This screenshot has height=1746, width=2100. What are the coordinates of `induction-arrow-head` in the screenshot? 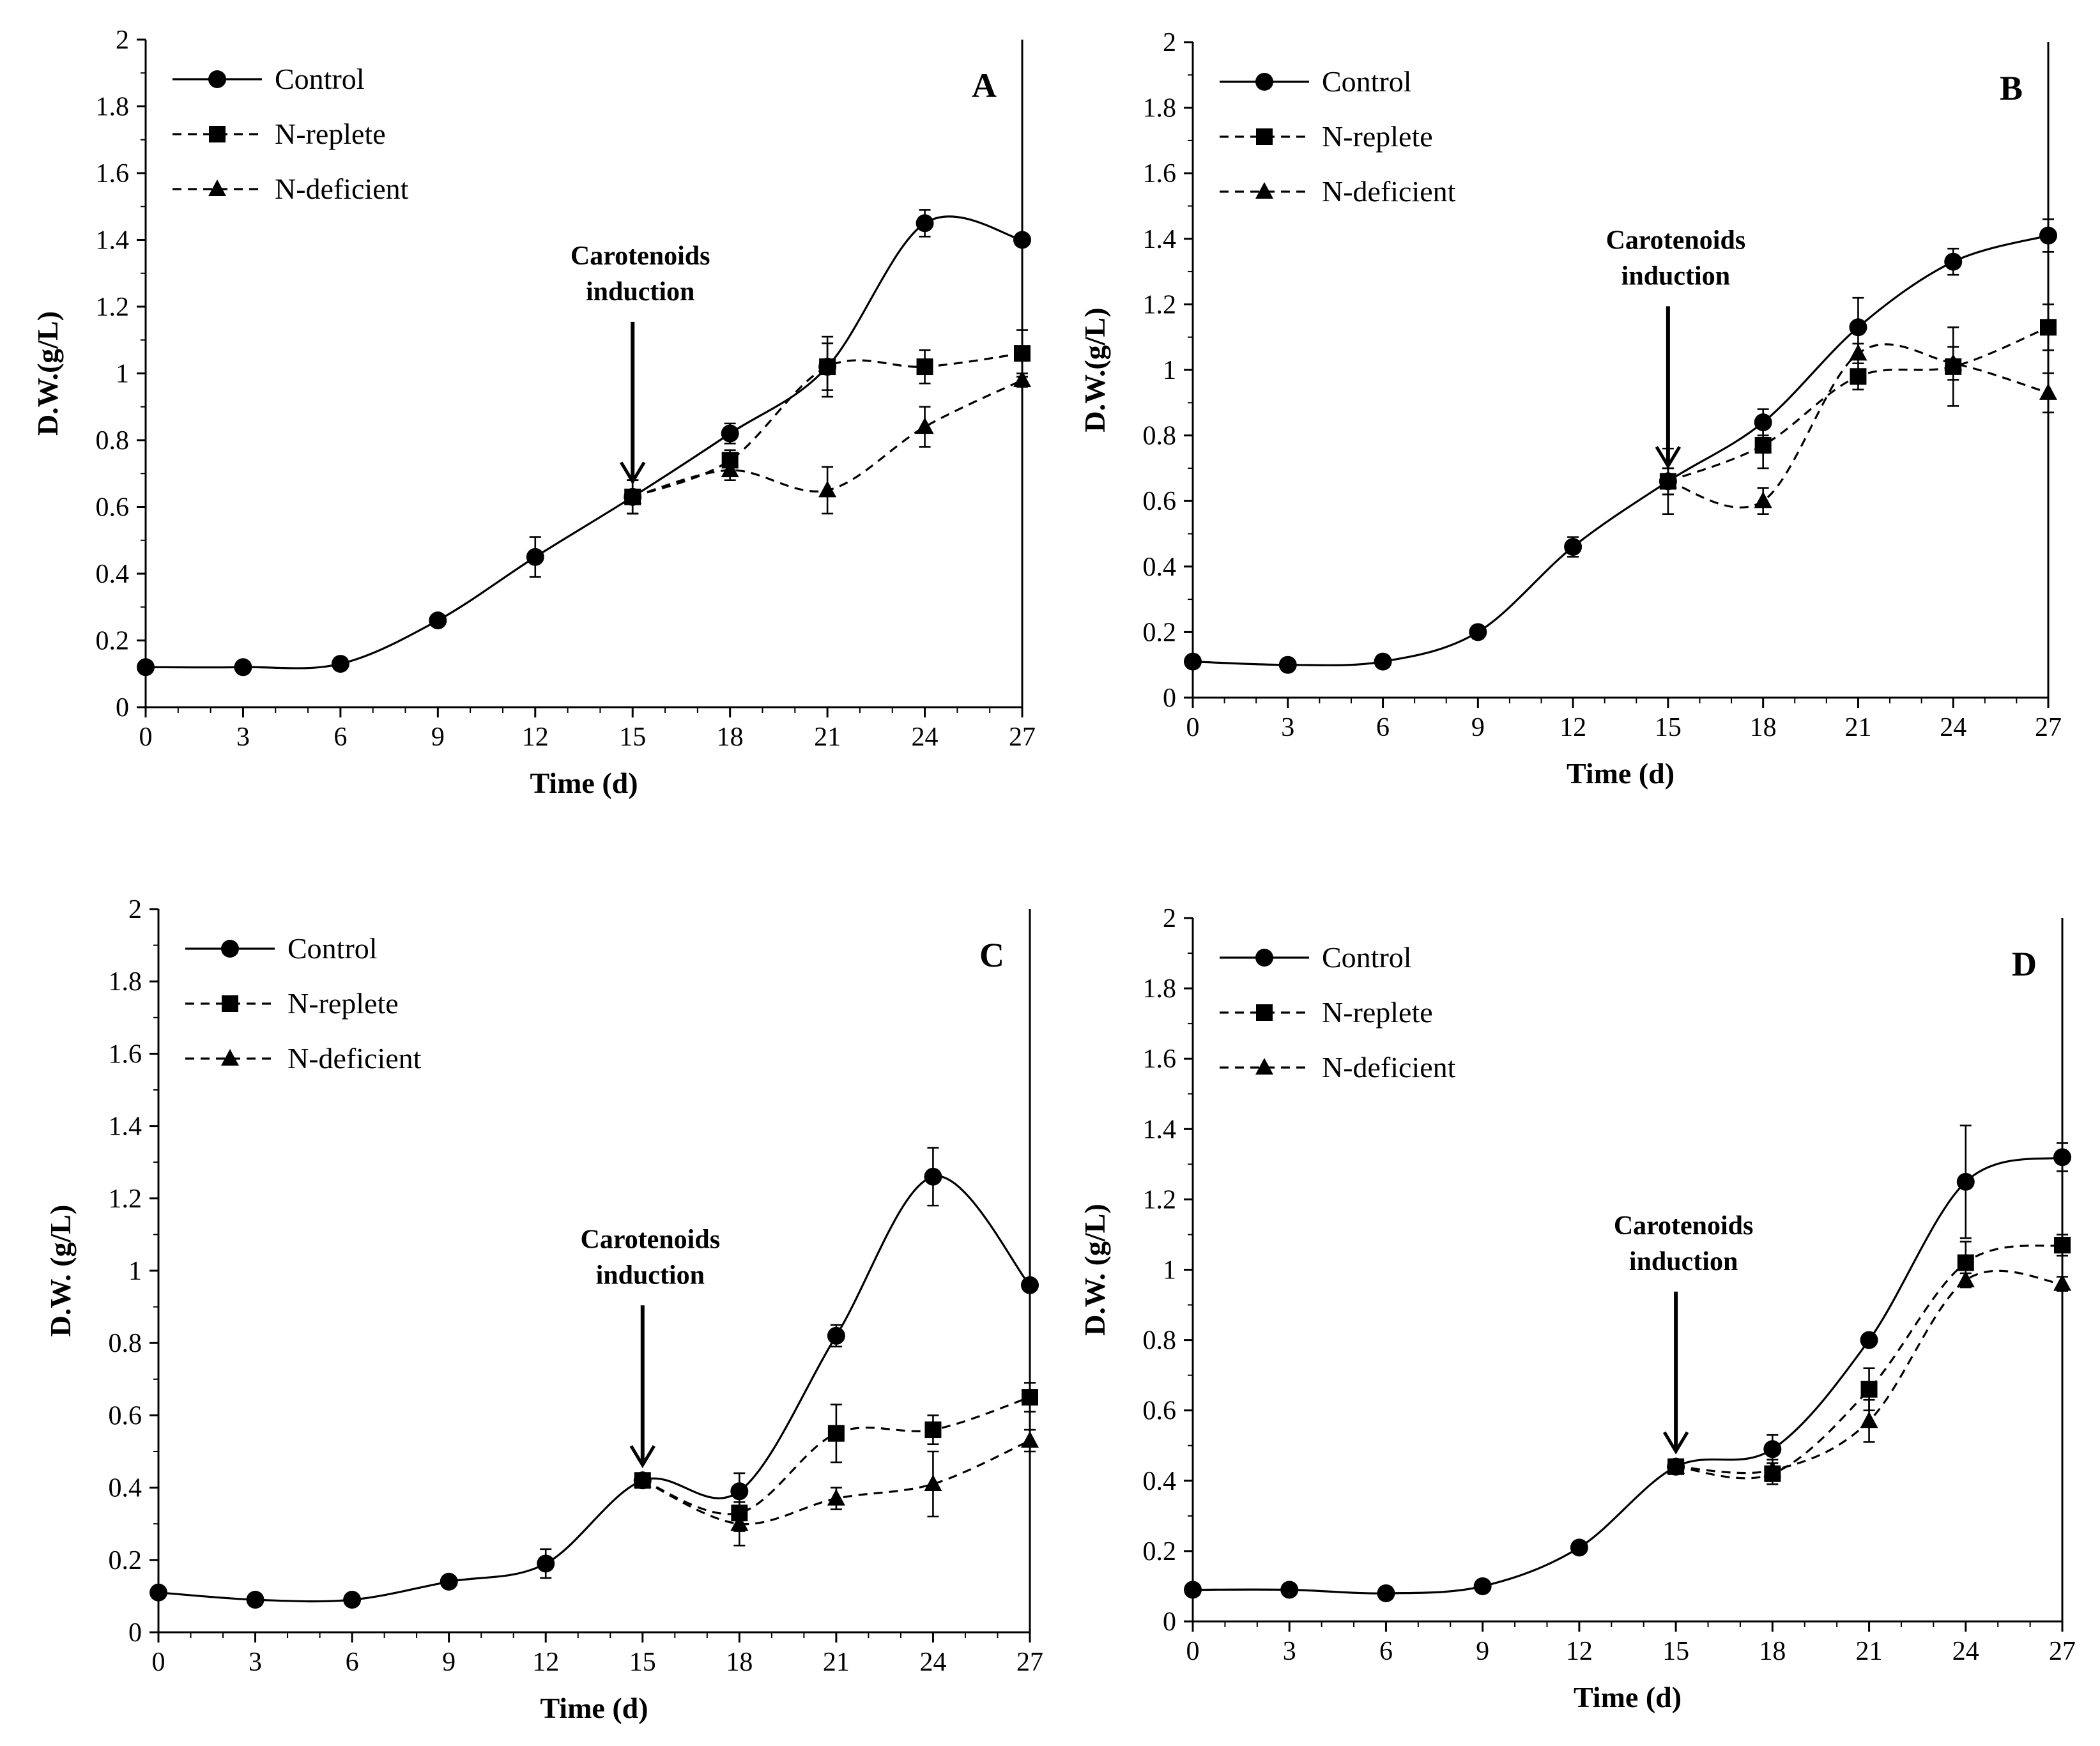 It's located at (1675, 1443).